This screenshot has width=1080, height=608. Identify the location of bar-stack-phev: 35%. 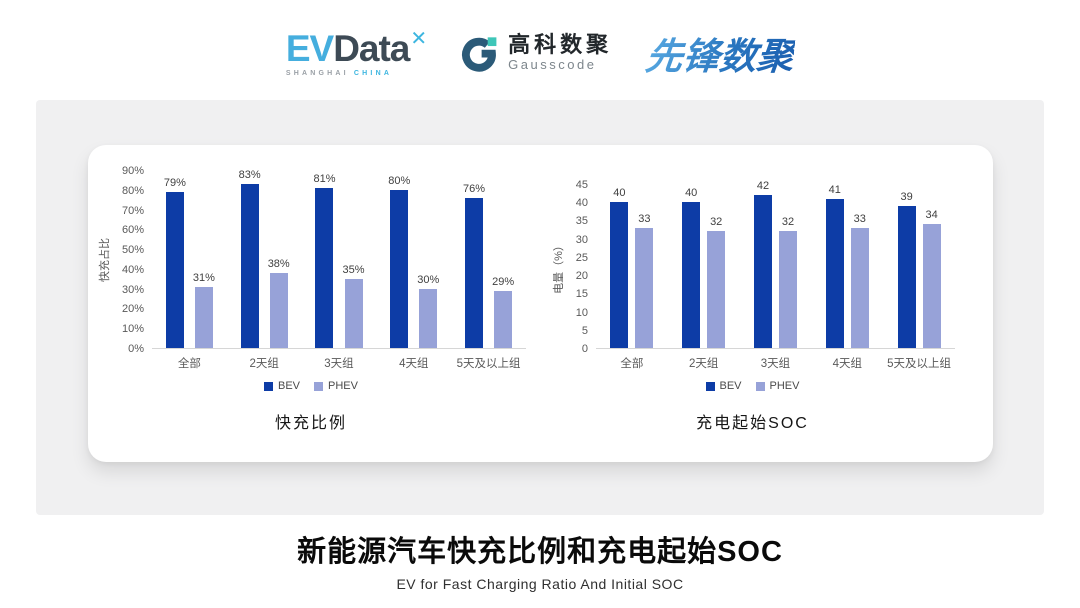
(353, 305).